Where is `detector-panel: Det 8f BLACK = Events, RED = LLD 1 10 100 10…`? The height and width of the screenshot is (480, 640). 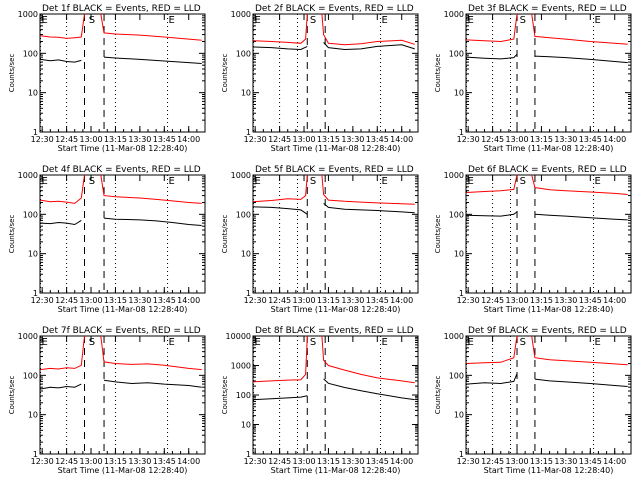
detector-panel: Det 8f BLACK = Events, RED = LLD 1 10 100 10… is located at coordinates (320, 400).